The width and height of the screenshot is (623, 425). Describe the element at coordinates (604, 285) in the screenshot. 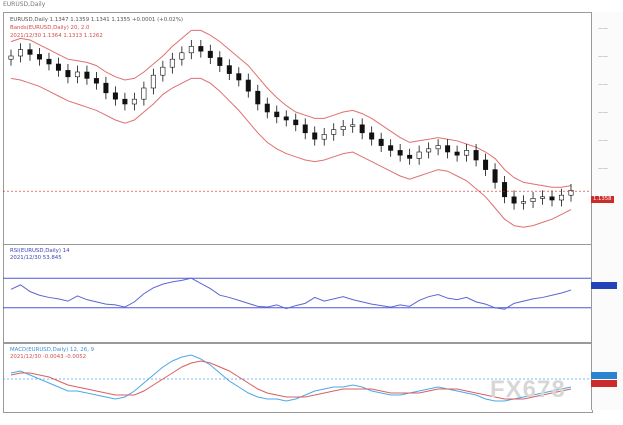

I see `rsi-value-tag` at that location.